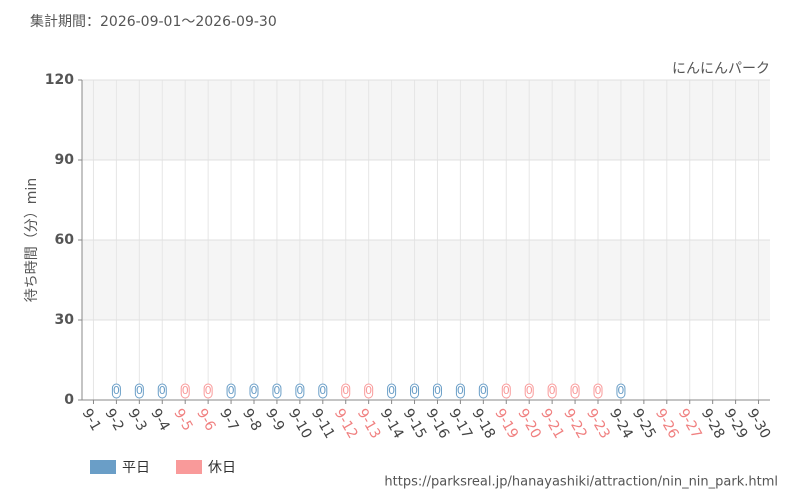  Describe the element at coordinates (182, 420) in the screenshot. I see `x-tick-label: 9-5` at that location.